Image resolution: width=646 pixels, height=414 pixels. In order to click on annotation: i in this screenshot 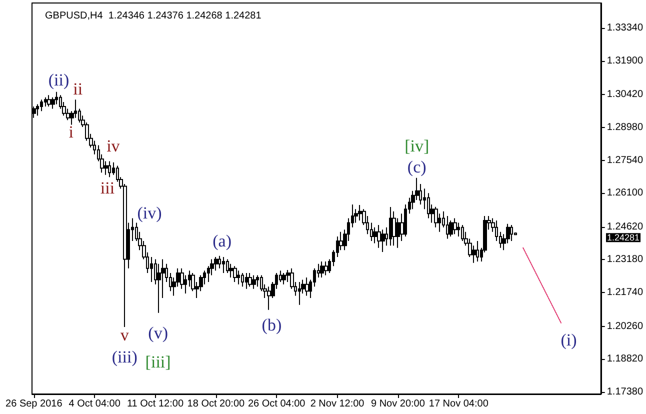, I will do `click(71, 132)`.